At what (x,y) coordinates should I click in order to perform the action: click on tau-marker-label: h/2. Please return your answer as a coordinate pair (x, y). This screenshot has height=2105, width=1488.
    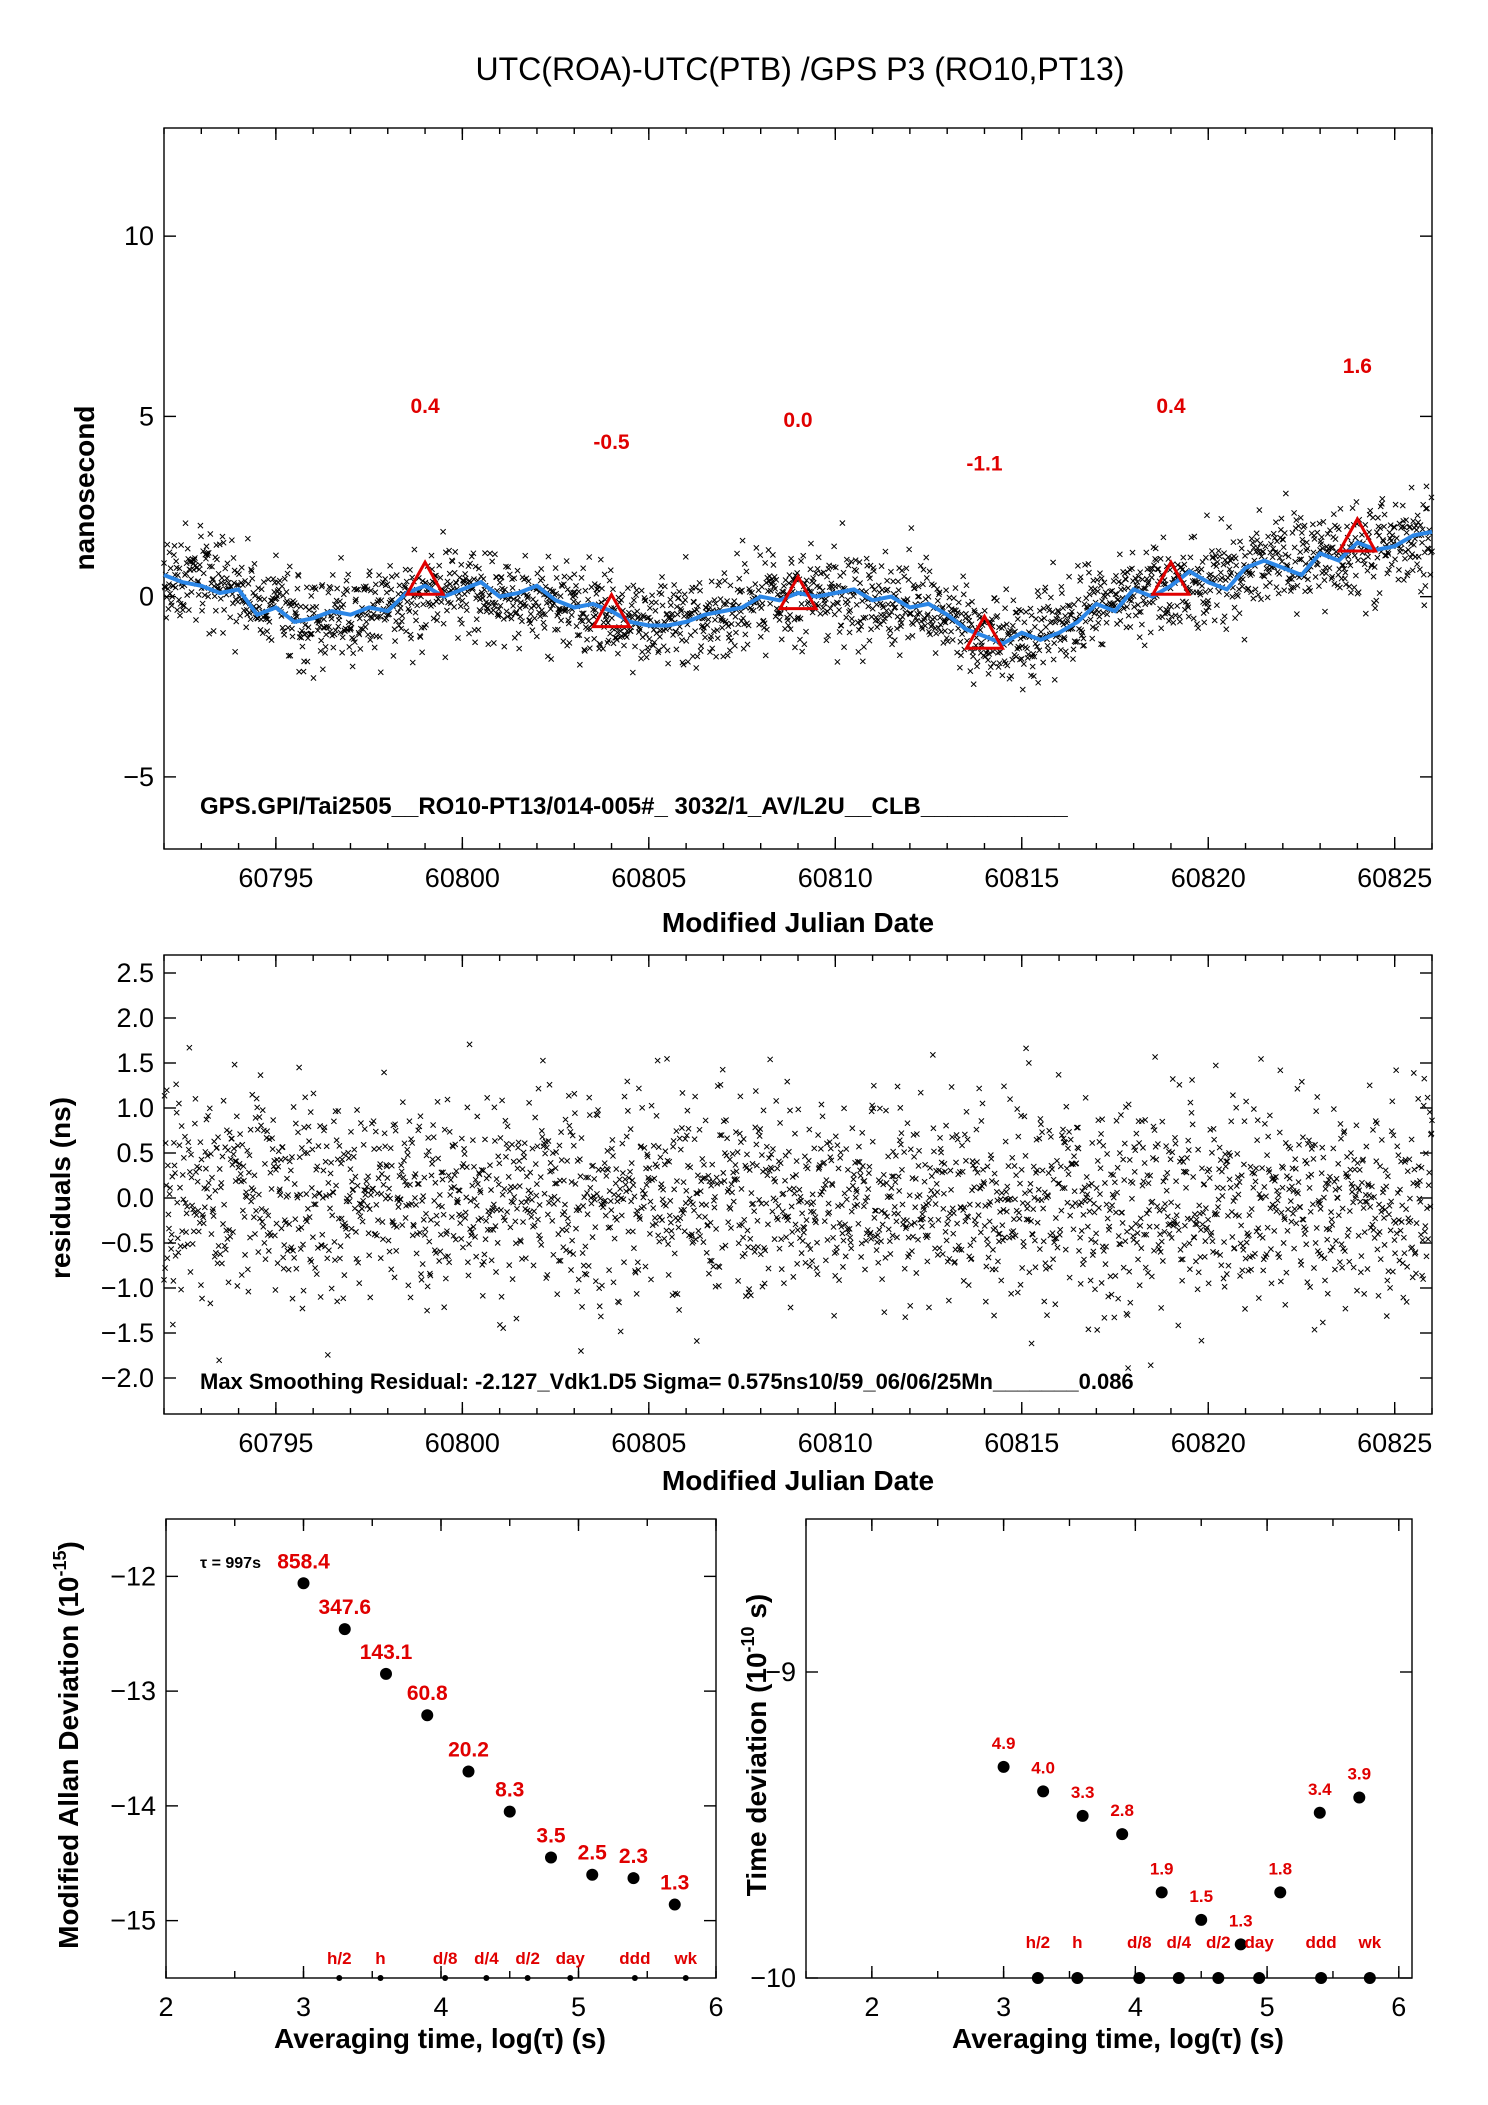
    Looking at the image, I should click on (339, 1958).